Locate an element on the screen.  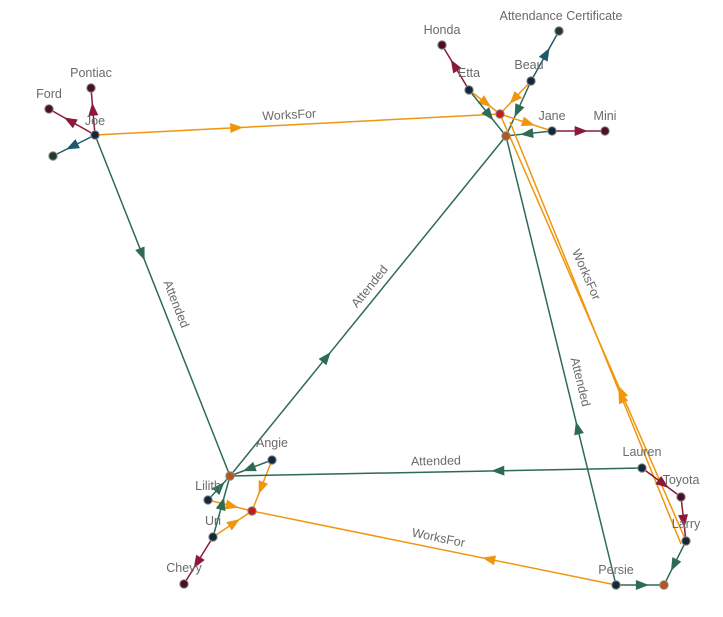
node-school2 is located at coordinates (230, 476).